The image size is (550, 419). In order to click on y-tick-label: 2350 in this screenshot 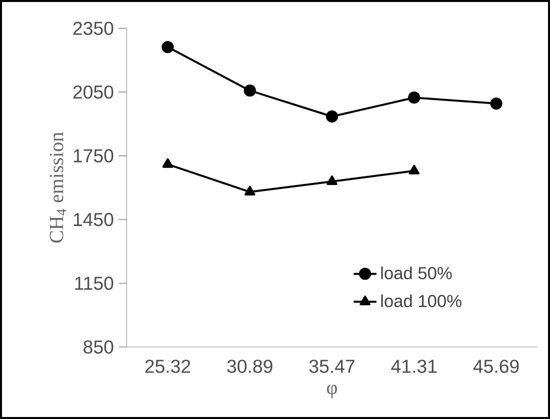, I will do `click(93, 28)`.